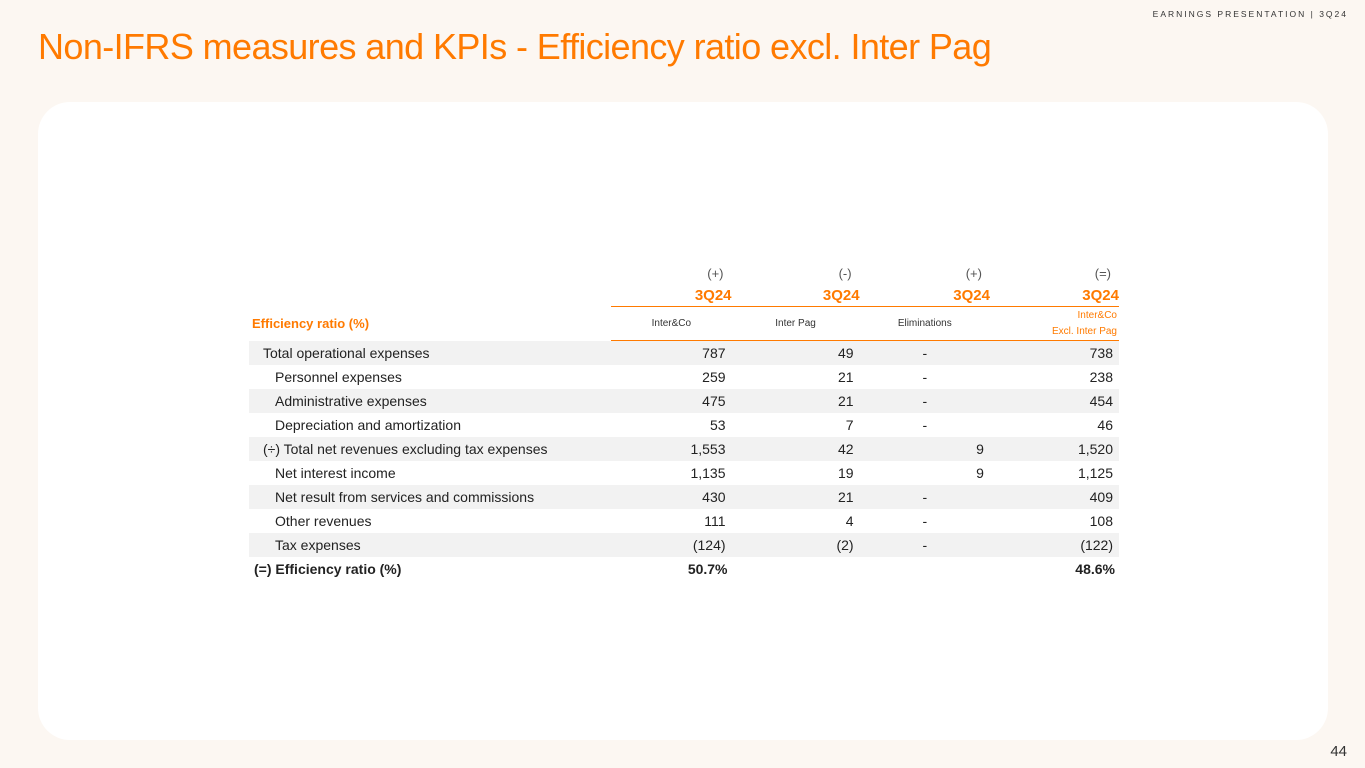 The height and width of the screenshot is (768, 1365). Describe the element at coordinates (795, 352) in the screenshot. I see `cell-value: 49` at that location.